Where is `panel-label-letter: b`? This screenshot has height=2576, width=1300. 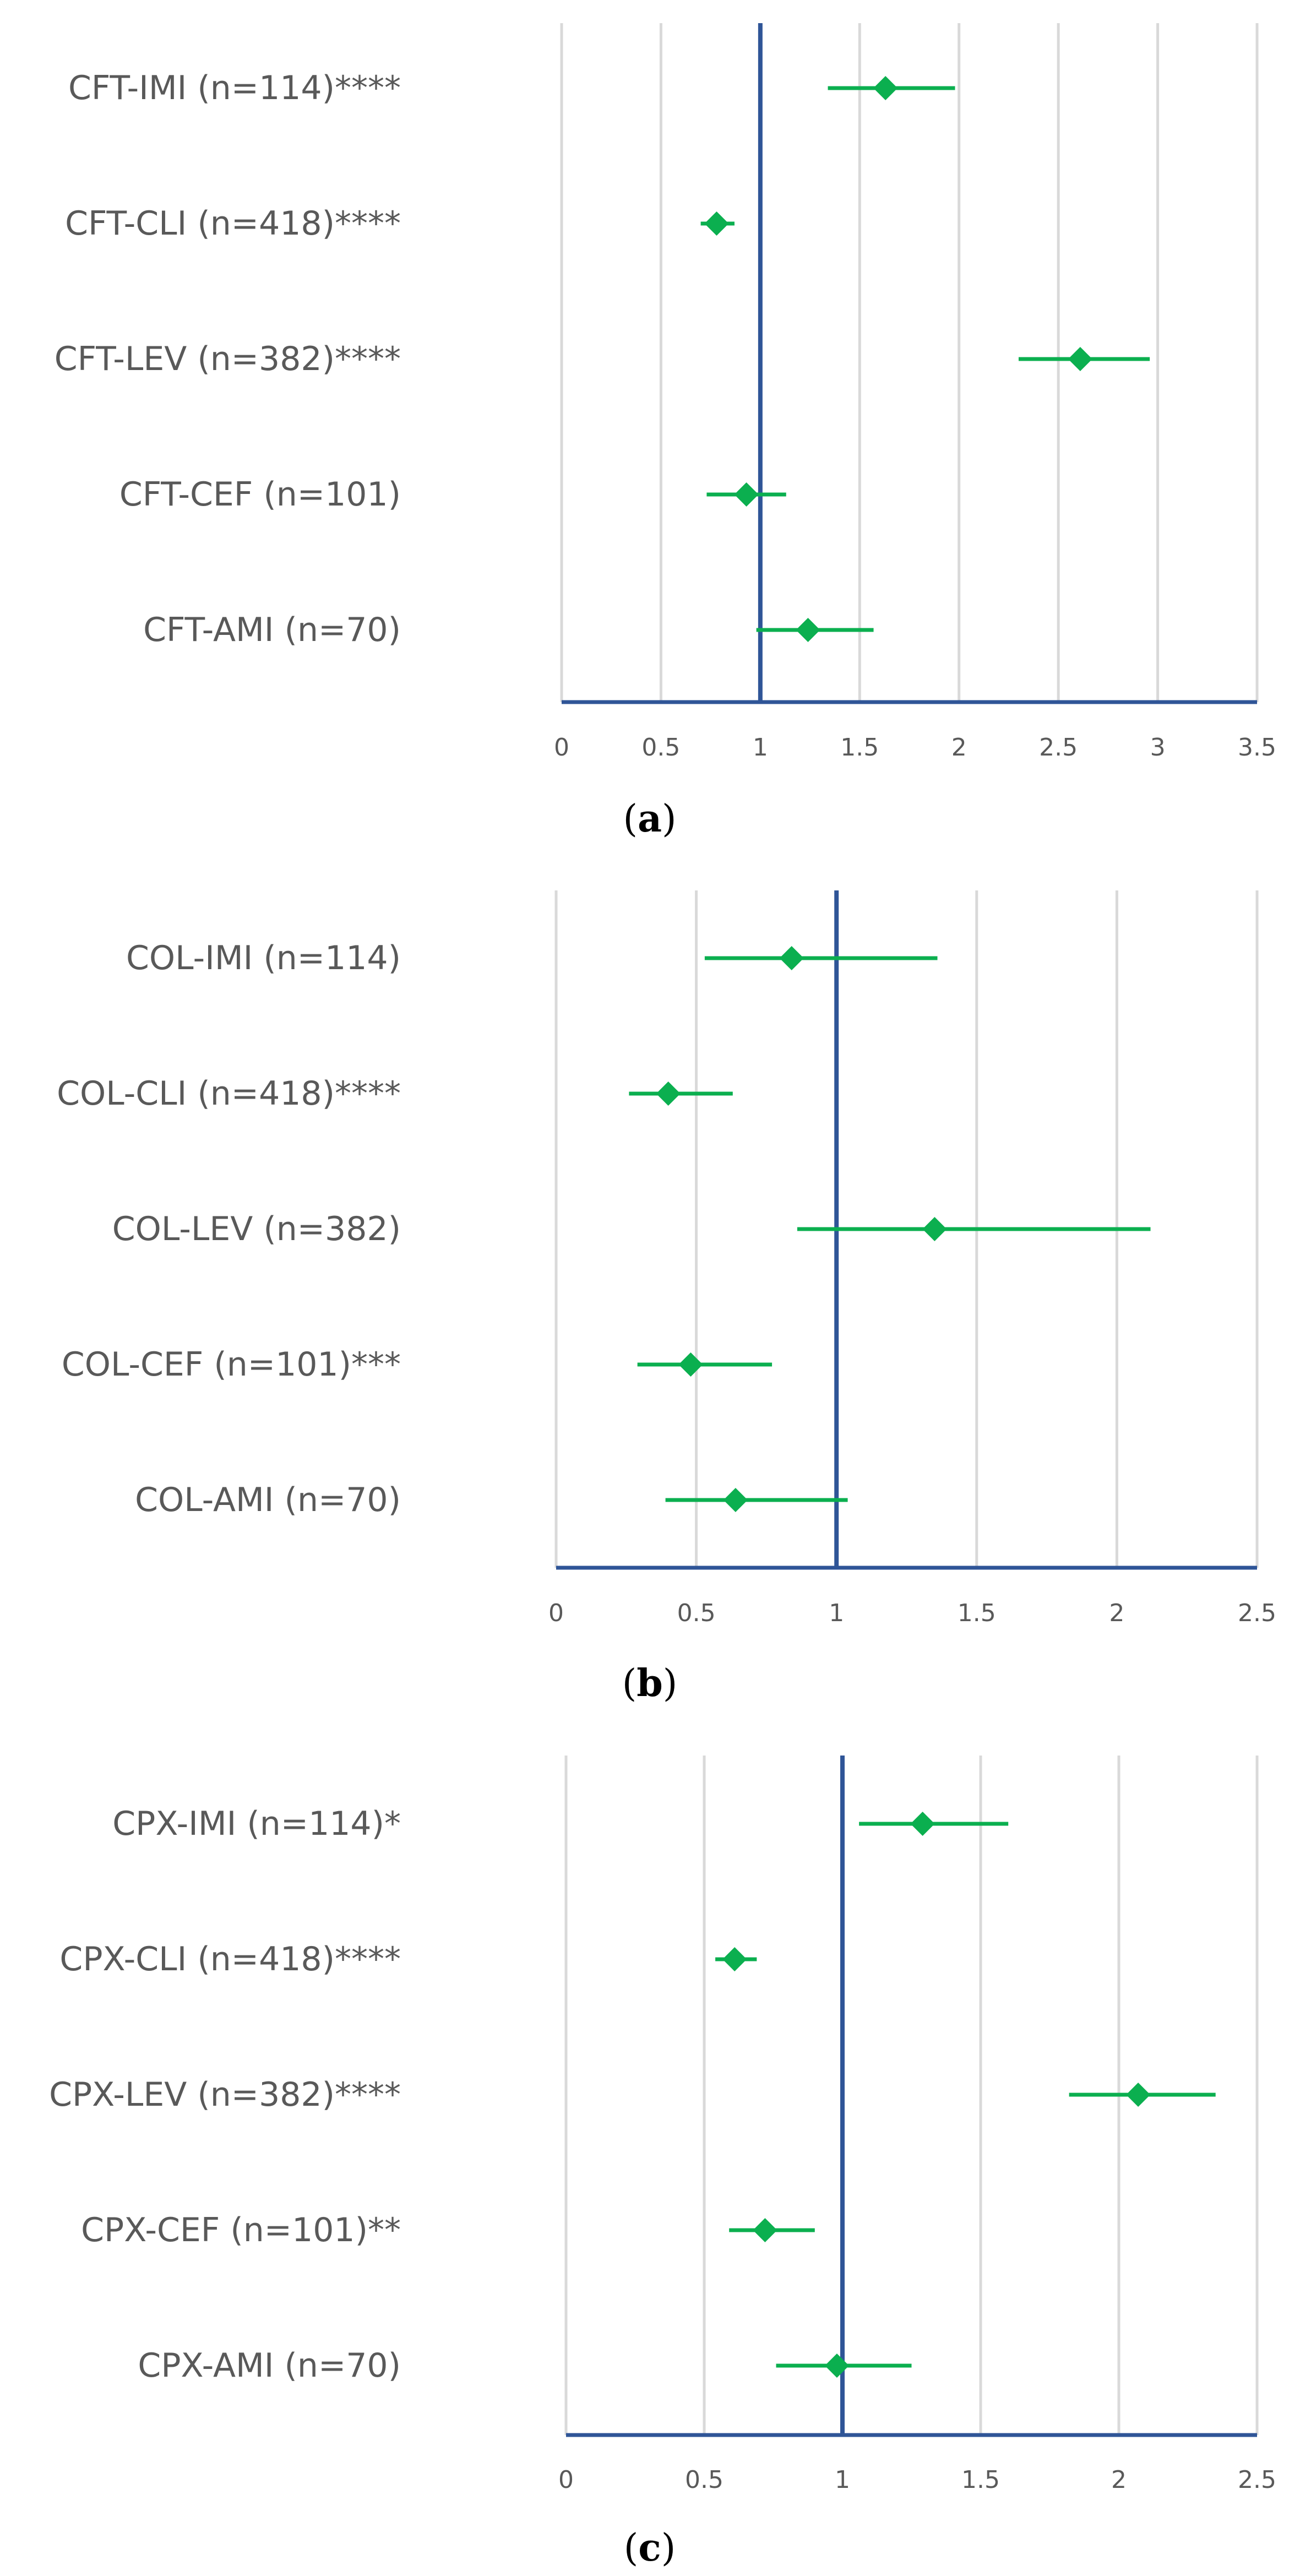
panel-label-letter: b is located at coordinates (650, 1683).